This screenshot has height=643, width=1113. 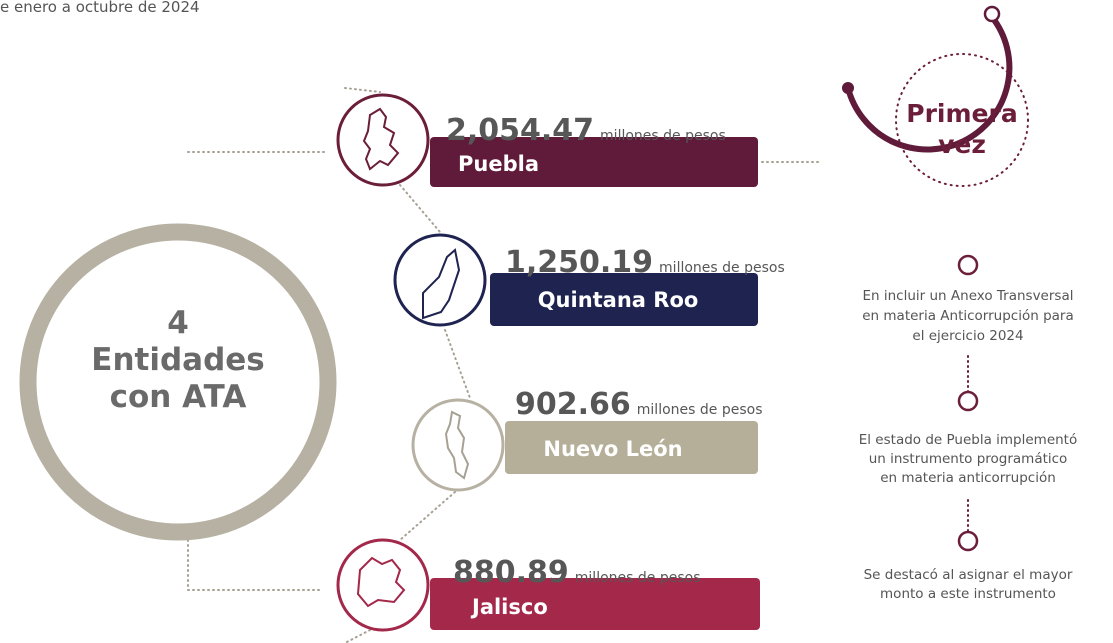 What do you see at coordinates (612, 449) in the screenshot?
I see `entity-name: Nuevo León` at bounding box center [612, 449].